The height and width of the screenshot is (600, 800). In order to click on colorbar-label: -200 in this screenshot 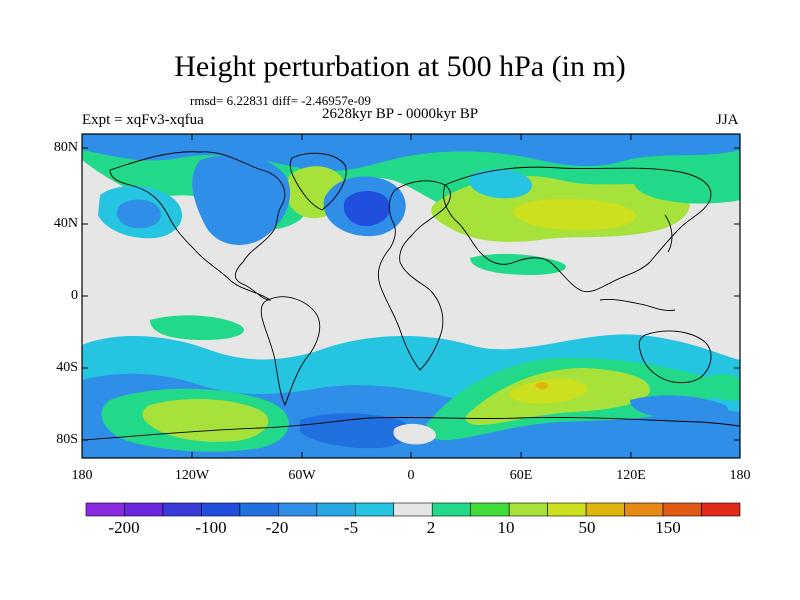, I will do `click(124, 527)`.